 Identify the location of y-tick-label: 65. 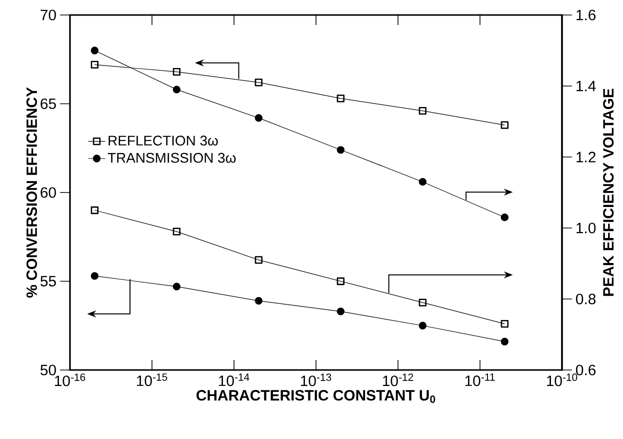
(48, 104).